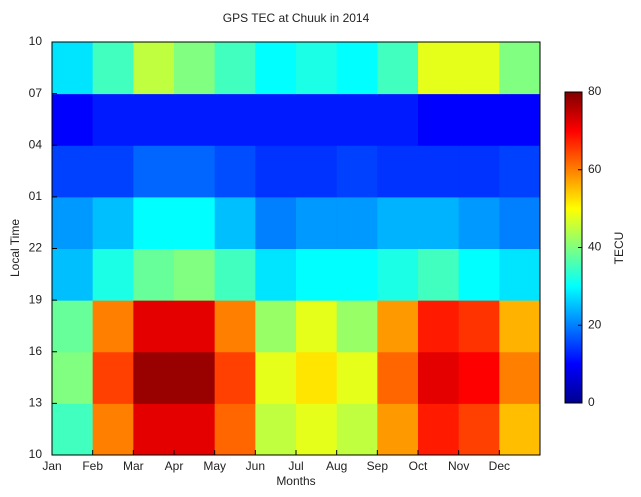 Image resolution: width=641 pixels, height=497 pixels. Describe the element at coordinates (595, 324) in the screenshot. I see `colorbar-tick-label: 20` at that location.